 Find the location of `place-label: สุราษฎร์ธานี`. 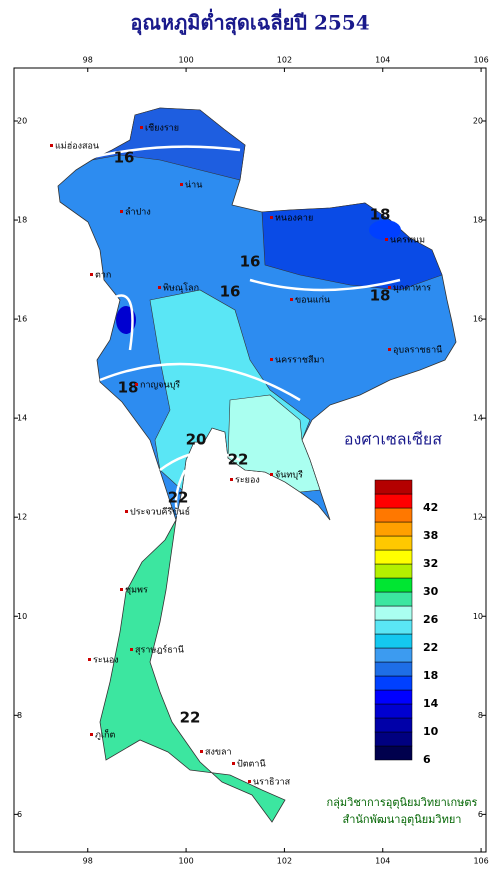

place-label: สุราษฎร์ธานี is located at coordinates (159, 650).